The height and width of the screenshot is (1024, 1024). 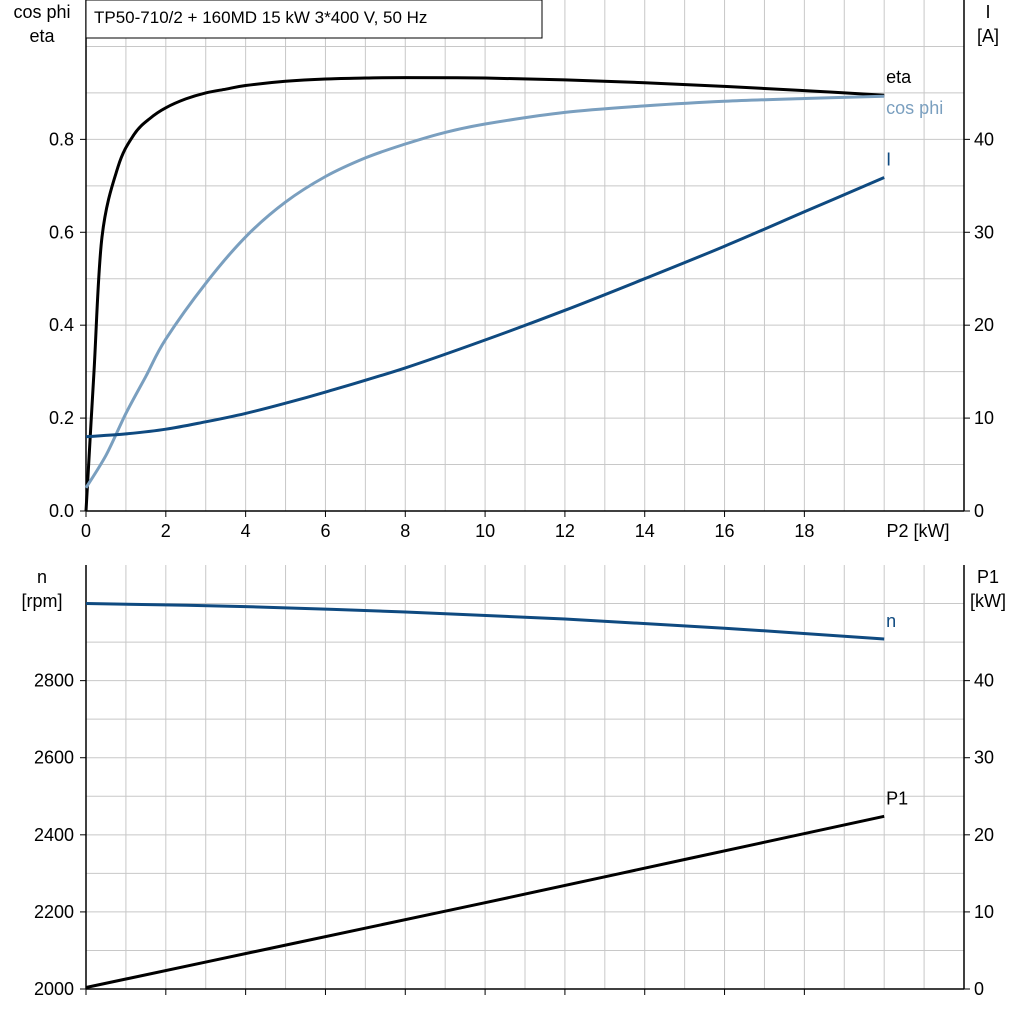 What do you see at coordinates (988, 601) in the screenshot?
I see `right-axis-label-line2: [kW]` at bounding box center [988, 601].